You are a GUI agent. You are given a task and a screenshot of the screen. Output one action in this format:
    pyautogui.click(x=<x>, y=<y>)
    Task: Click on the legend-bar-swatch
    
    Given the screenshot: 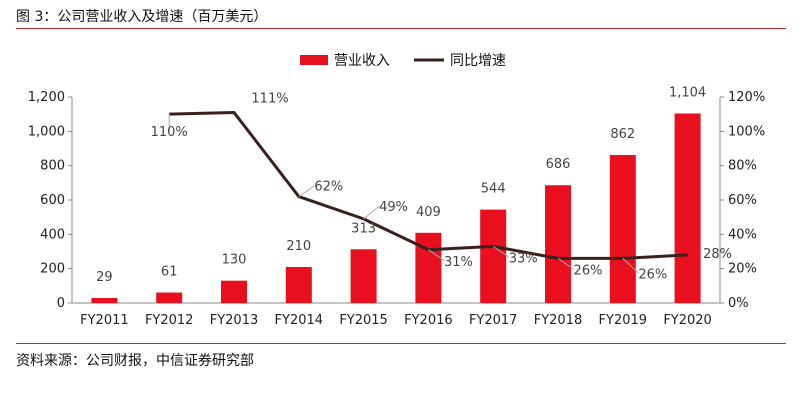 What is the action you would take?
    pyautogui.click(x=314, y=60)
    